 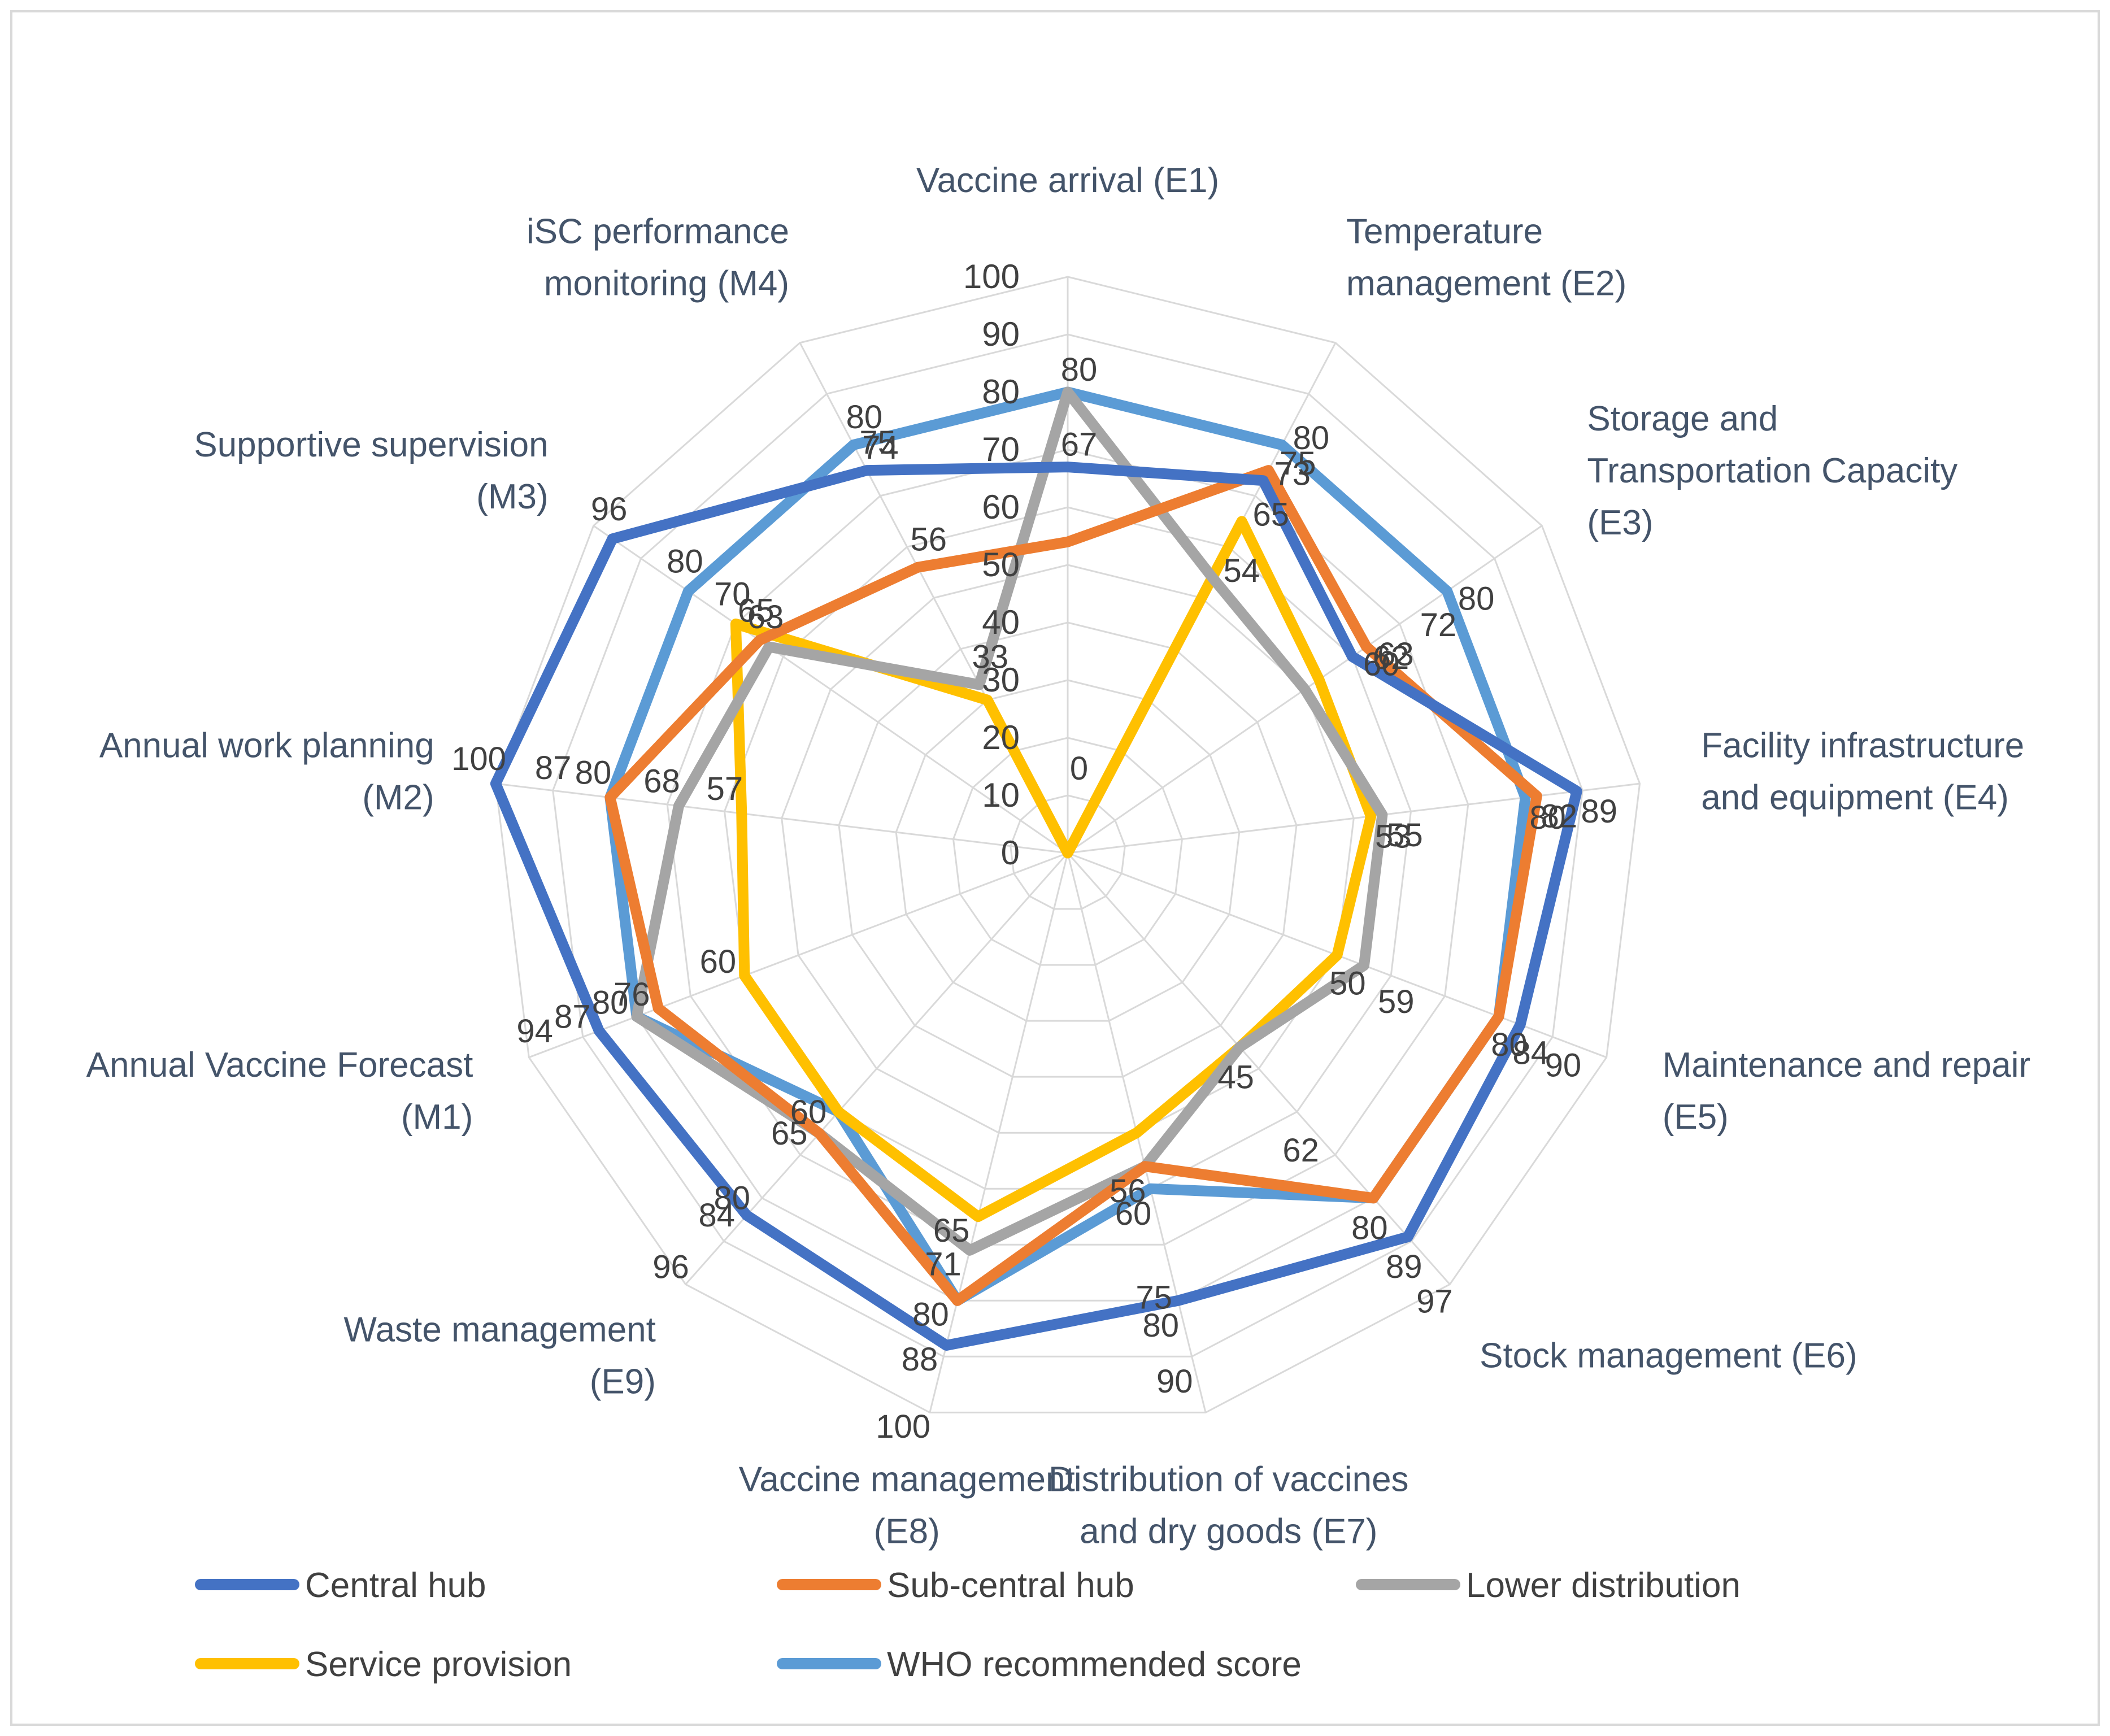 I want to click on data-label-axis3-3: 63, so click(x=1395, y=654).